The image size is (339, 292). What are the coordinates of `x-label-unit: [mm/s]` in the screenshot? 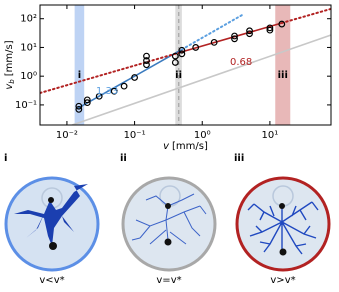 It's located at (190, 146).